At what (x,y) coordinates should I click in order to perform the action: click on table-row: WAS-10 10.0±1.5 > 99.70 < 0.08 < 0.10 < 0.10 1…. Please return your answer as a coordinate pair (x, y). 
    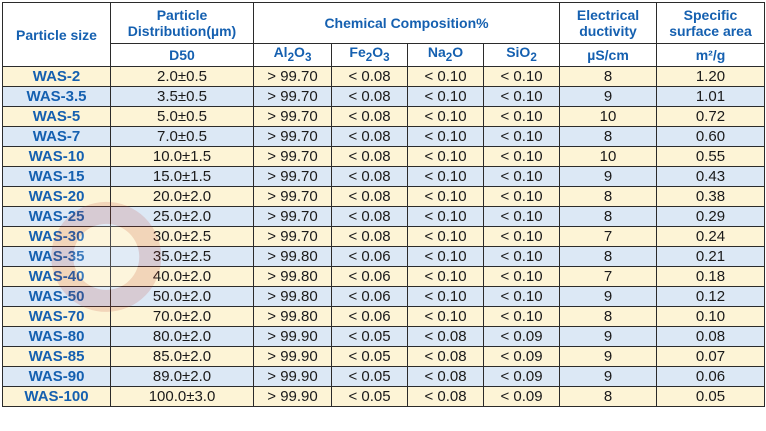
    Looking at the image, I should click on (384, 156).